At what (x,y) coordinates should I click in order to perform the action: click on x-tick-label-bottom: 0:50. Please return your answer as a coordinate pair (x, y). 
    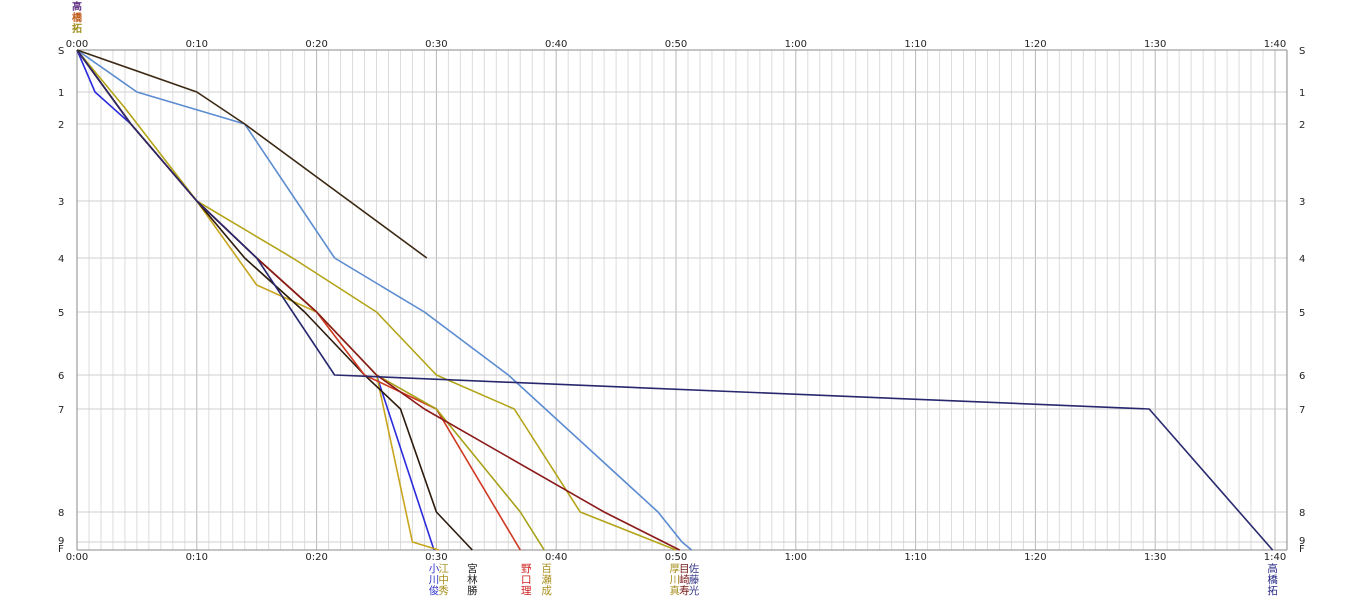
    Looking at the image, I should click on (676, 557).